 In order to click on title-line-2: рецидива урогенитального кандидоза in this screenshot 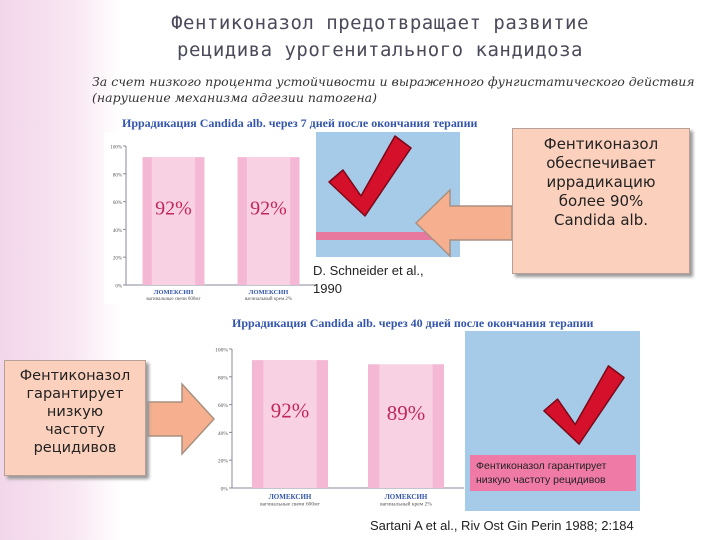, I will do `click(380, 50)`.